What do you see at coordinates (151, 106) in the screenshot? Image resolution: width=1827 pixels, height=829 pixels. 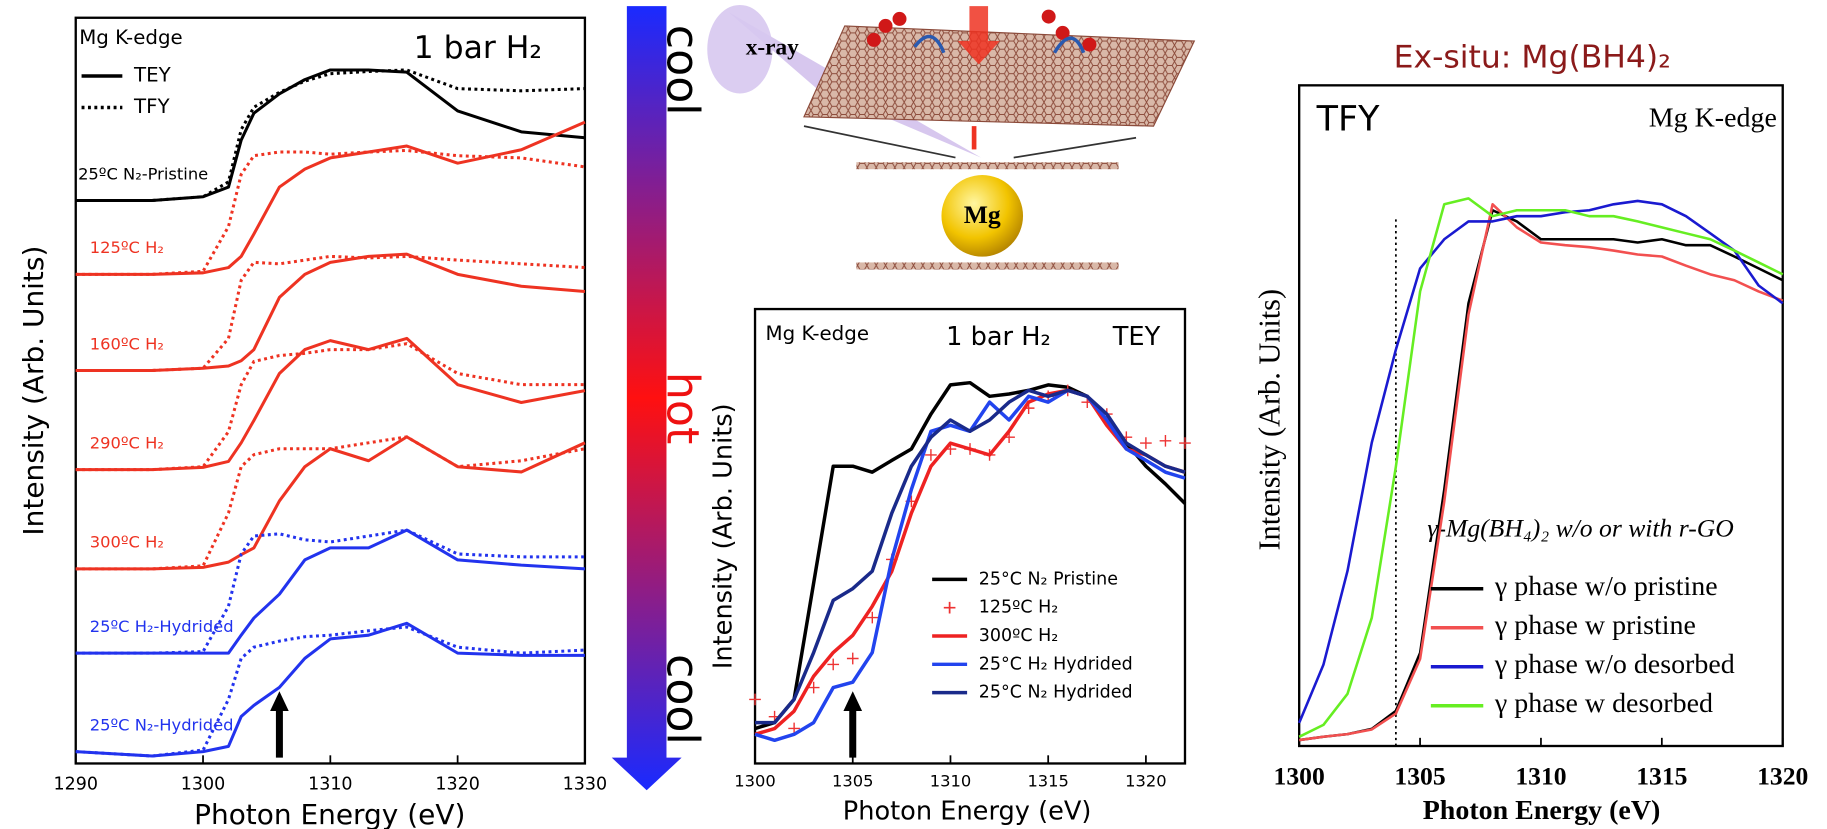 I see `legend-label: TFY` at bounding box center [151, 106].